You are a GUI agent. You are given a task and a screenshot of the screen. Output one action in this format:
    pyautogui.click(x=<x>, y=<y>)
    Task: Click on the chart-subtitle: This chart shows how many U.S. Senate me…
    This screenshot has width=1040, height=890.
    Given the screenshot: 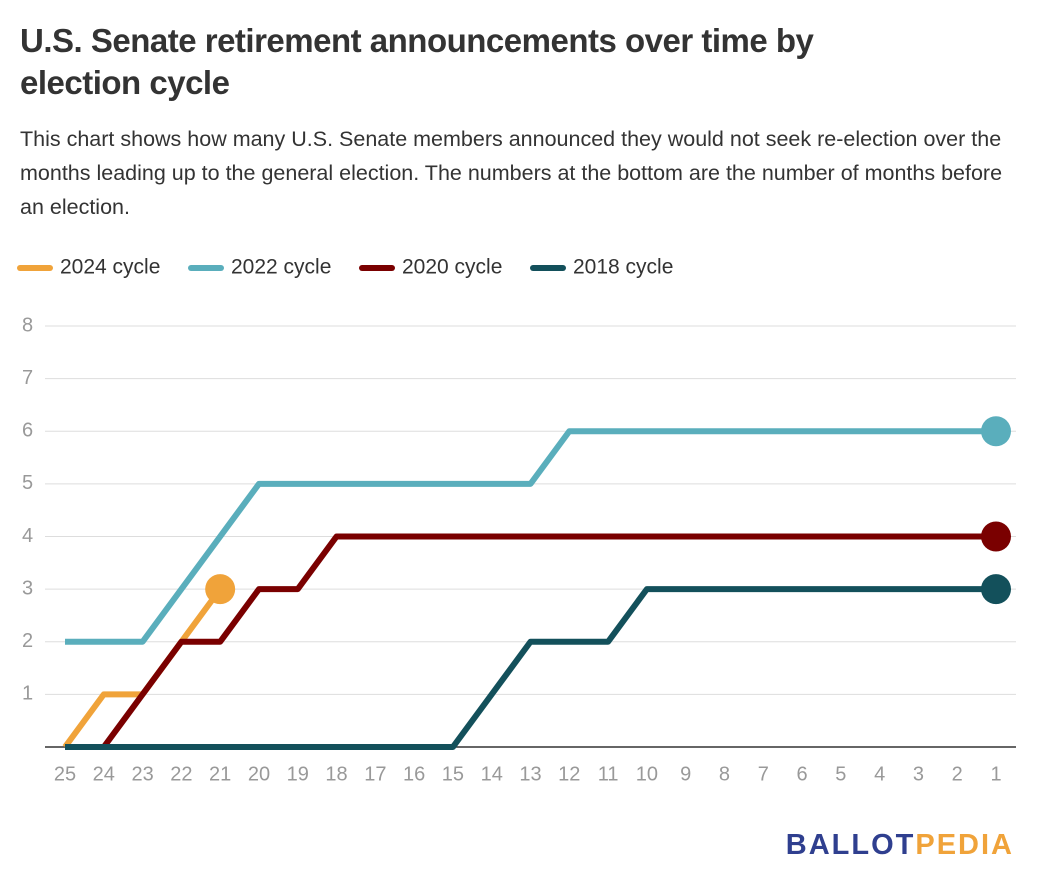 What is the action you would take?
    pyautogui.click(x=511, y=173)
    